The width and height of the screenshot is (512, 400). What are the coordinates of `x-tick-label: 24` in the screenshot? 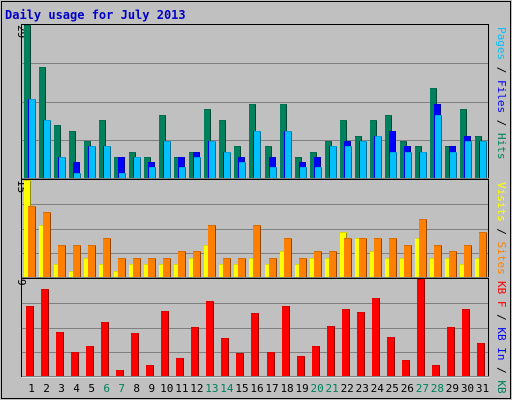 It's located at (378, 388).